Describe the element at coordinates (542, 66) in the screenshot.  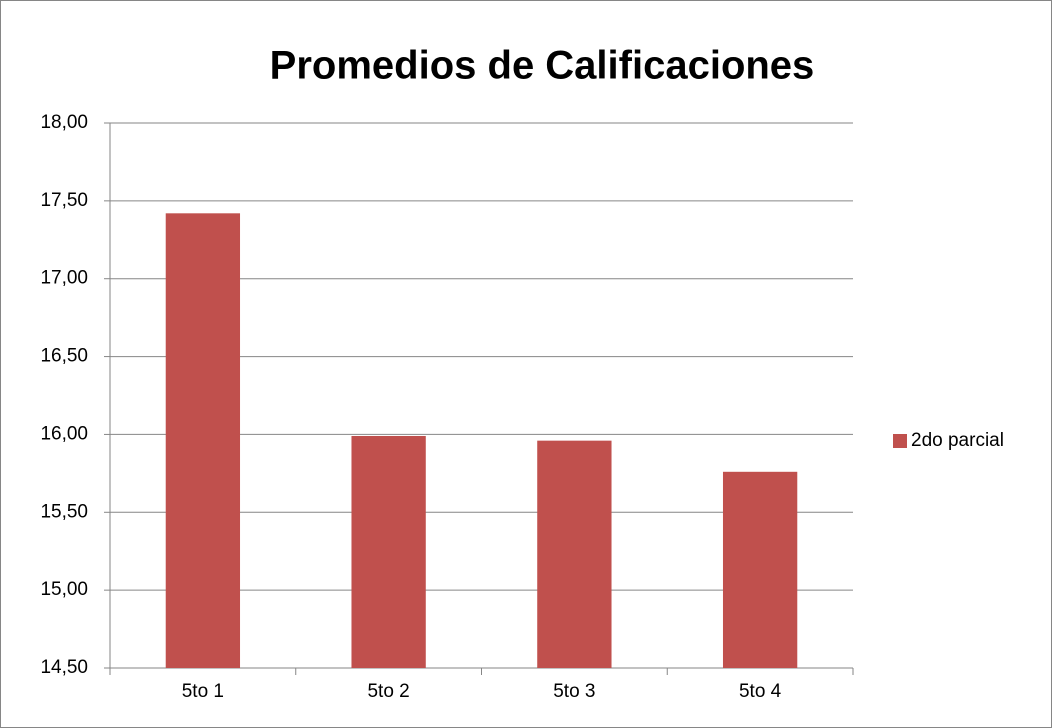
I see `chart-title: Promedios de Calificaciones` at that location.